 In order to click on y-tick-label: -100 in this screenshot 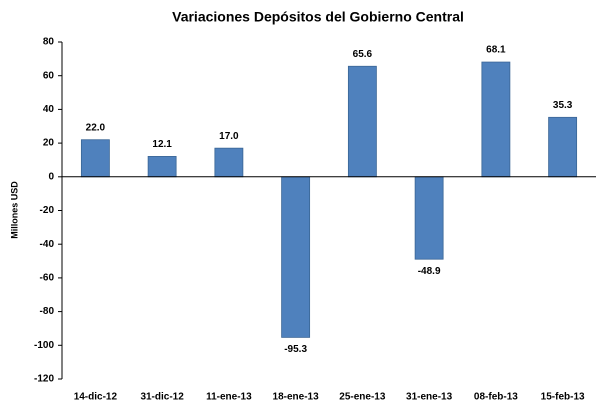, I will do `click(44, 345)`.